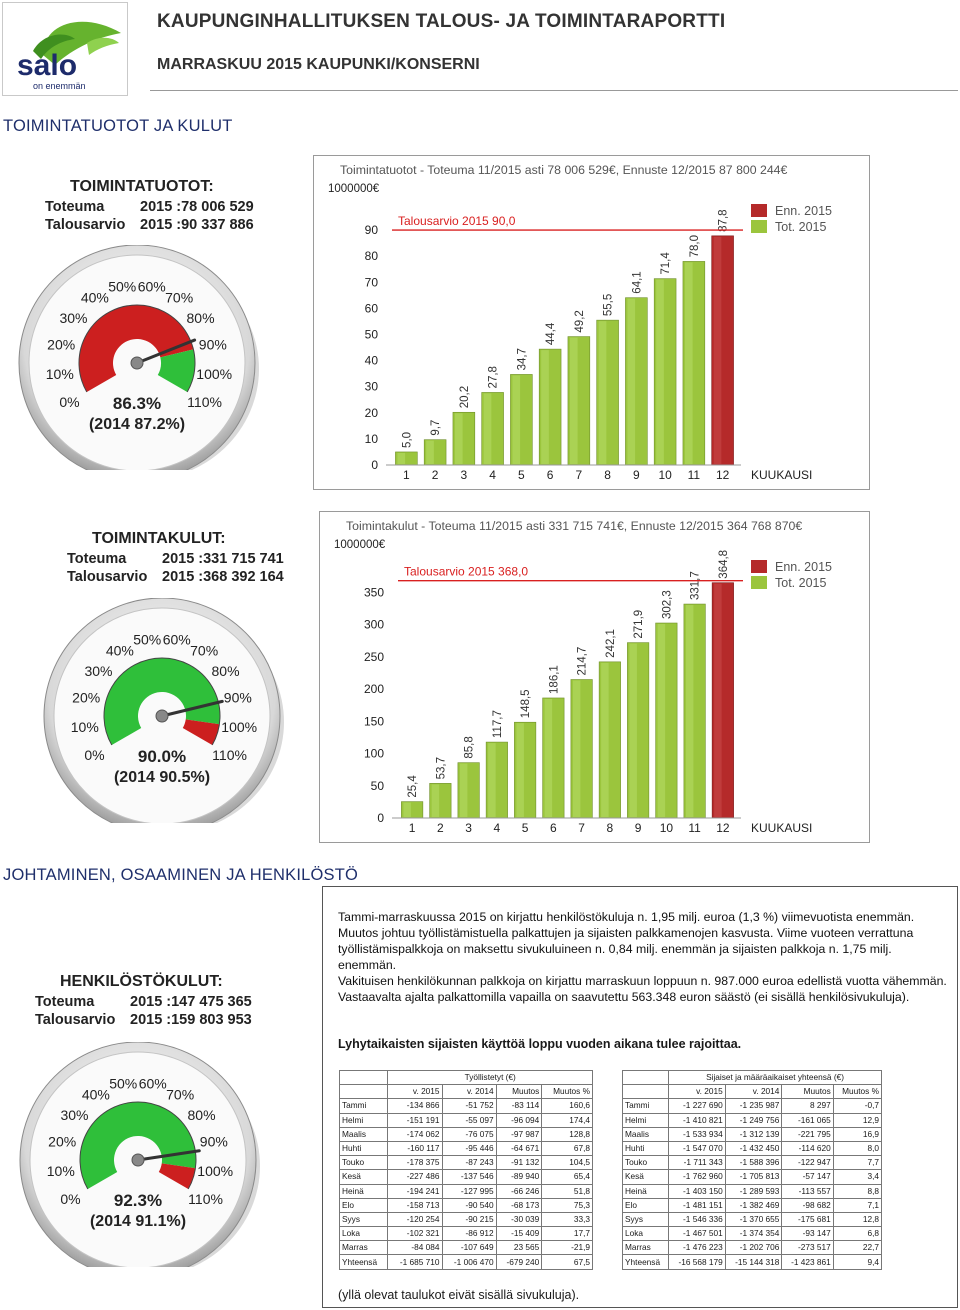 Image resolution: width=960 pixels, height=1310 pixels. I want to click on table-cell: -1 588 396, so click(753, 1163).